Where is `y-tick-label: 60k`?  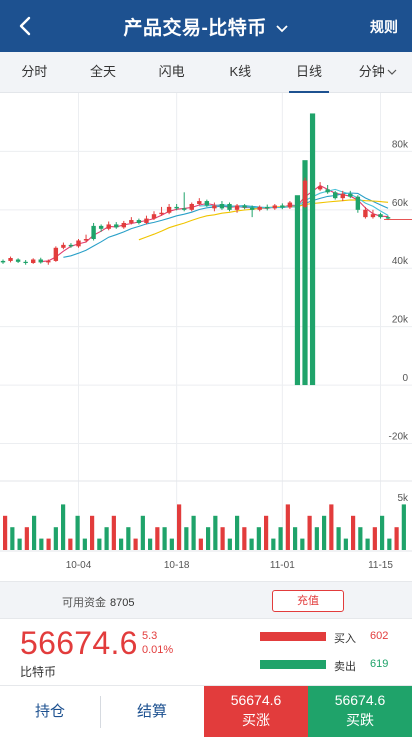
y-tick-label: 60k is located at coordinates (400, 203).